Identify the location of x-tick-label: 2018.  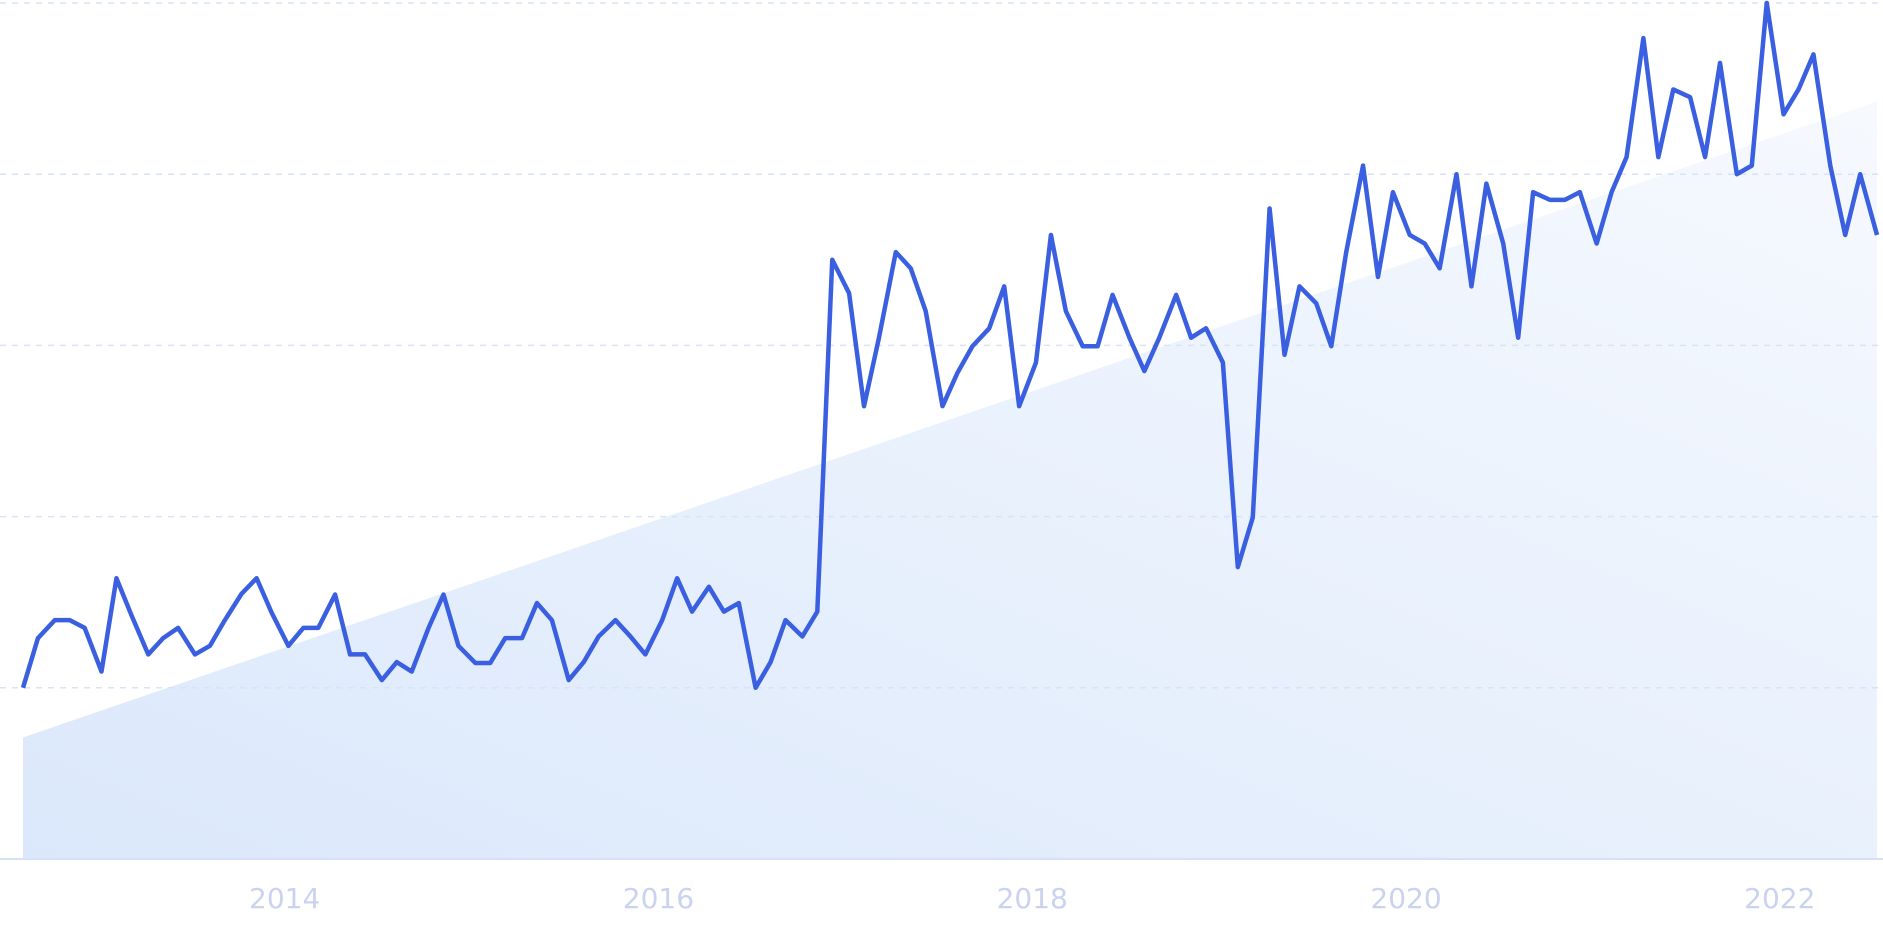
(1032, 898).